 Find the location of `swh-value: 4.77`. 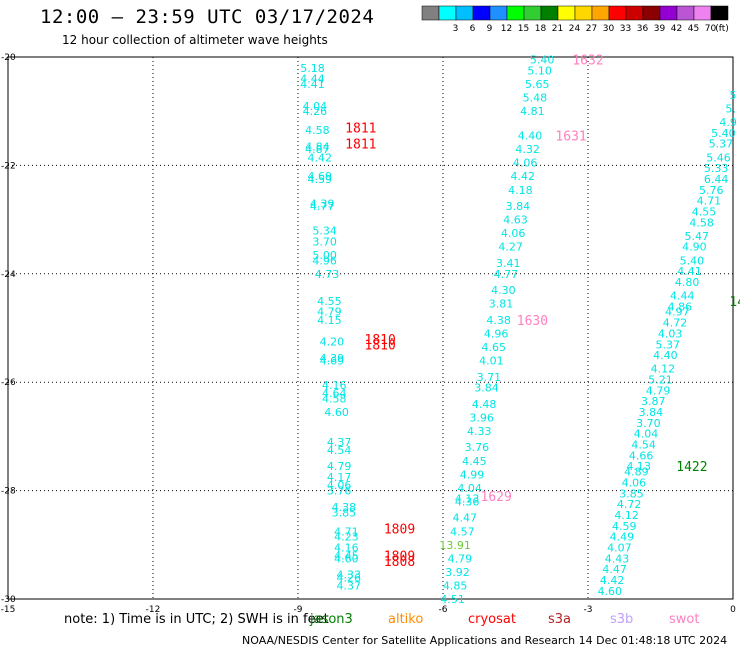

swh-value: 4.77 is located at coordinates (506, 274).